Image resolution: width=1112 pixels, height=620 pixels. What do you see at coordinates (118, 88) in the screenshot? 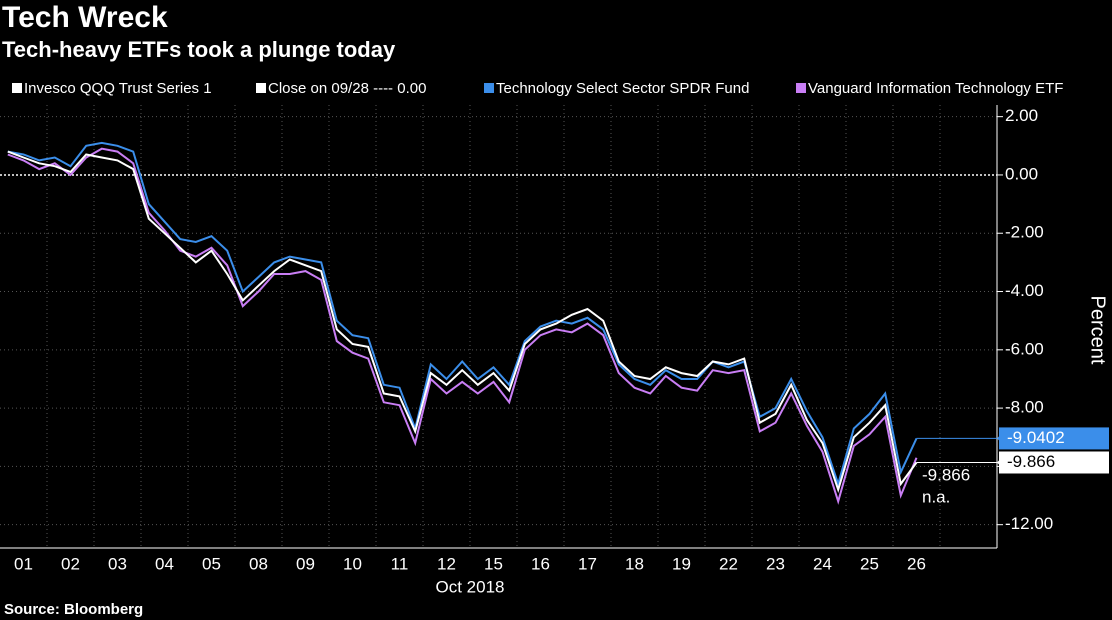
I see `legend-label: Invesco QQQ Trust Series 1` at bounding box center [118, 88].